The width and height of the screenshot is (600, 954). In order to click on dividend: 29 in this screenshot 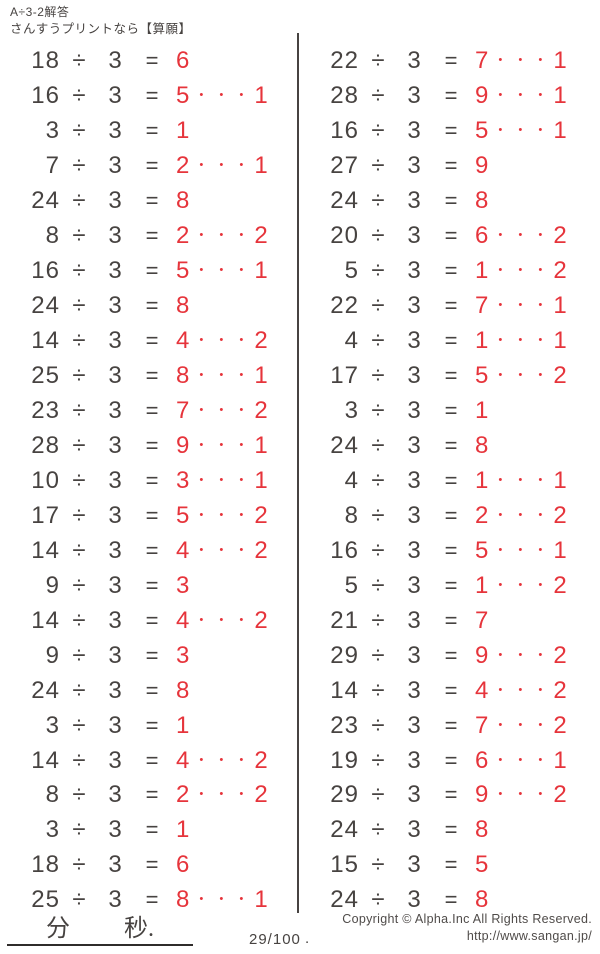, I will do `click(344, 795)`.